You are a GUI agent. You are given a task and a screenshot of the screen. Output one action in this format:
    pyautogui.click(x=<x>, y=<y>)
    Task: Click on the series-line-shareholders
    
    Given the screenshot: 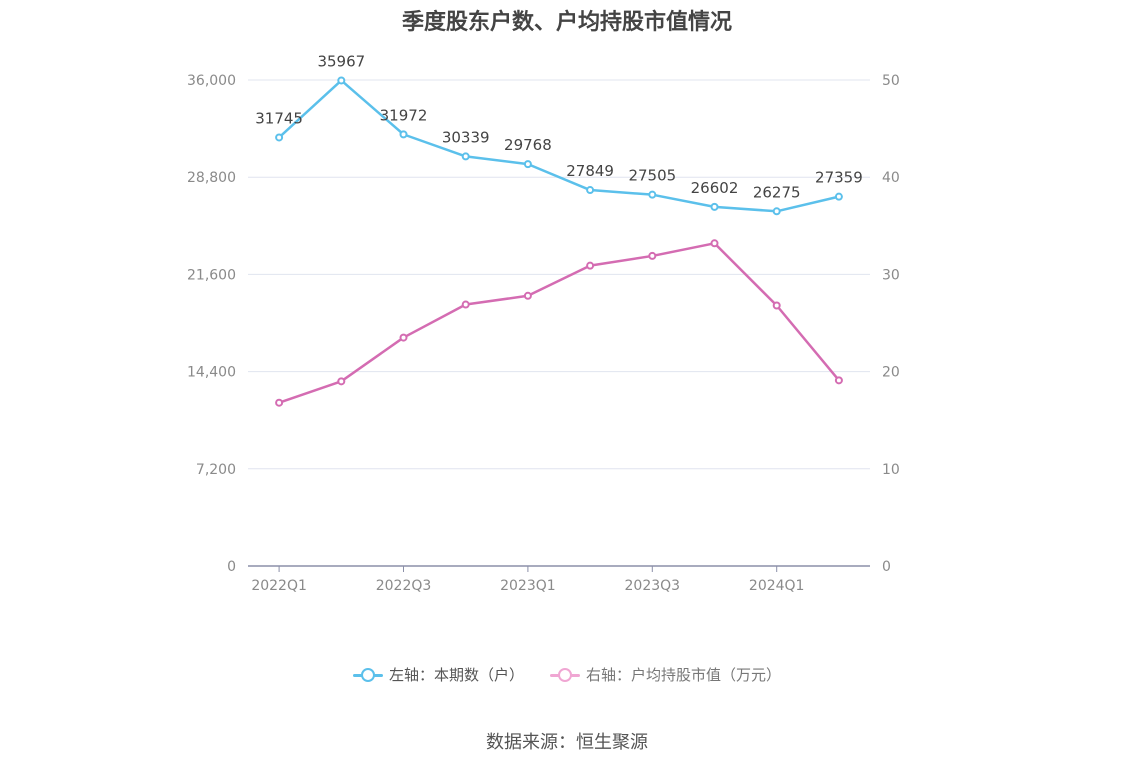 What is the action you would take?
    pyautogui.click(x=559, y=146)
    